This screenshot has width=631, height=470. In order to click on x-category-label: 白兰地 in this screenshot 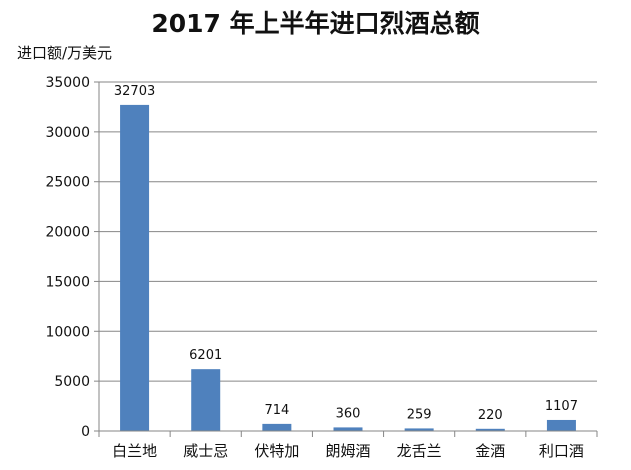, I will do `click(134, 451)`.